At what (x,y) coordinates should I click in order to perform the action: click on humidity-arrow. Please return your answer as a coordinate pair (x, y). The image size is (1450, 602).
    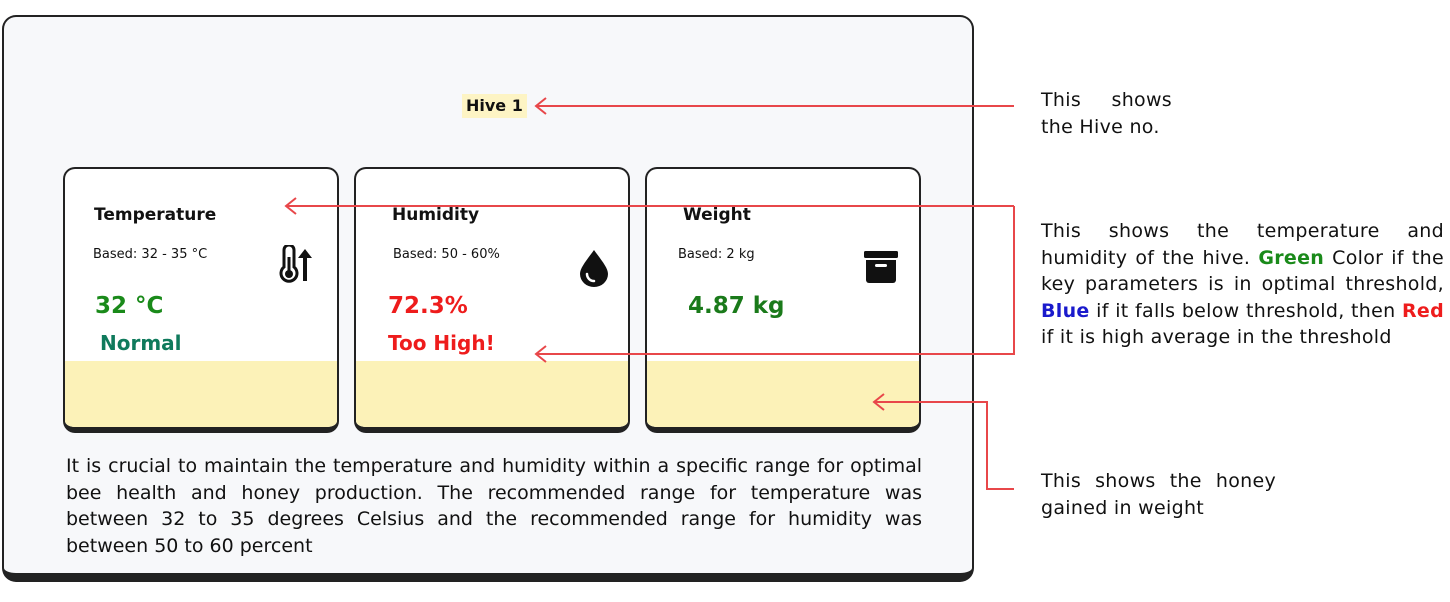
    Looking at the image, I should click on (774, 284).